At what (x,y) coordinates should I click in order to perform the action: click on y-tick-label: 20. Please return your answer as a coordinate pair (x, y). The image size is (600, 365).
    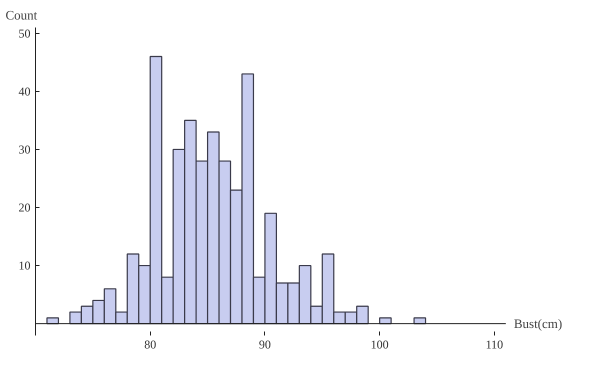
    Looking at the image, I should click on (24, 207).